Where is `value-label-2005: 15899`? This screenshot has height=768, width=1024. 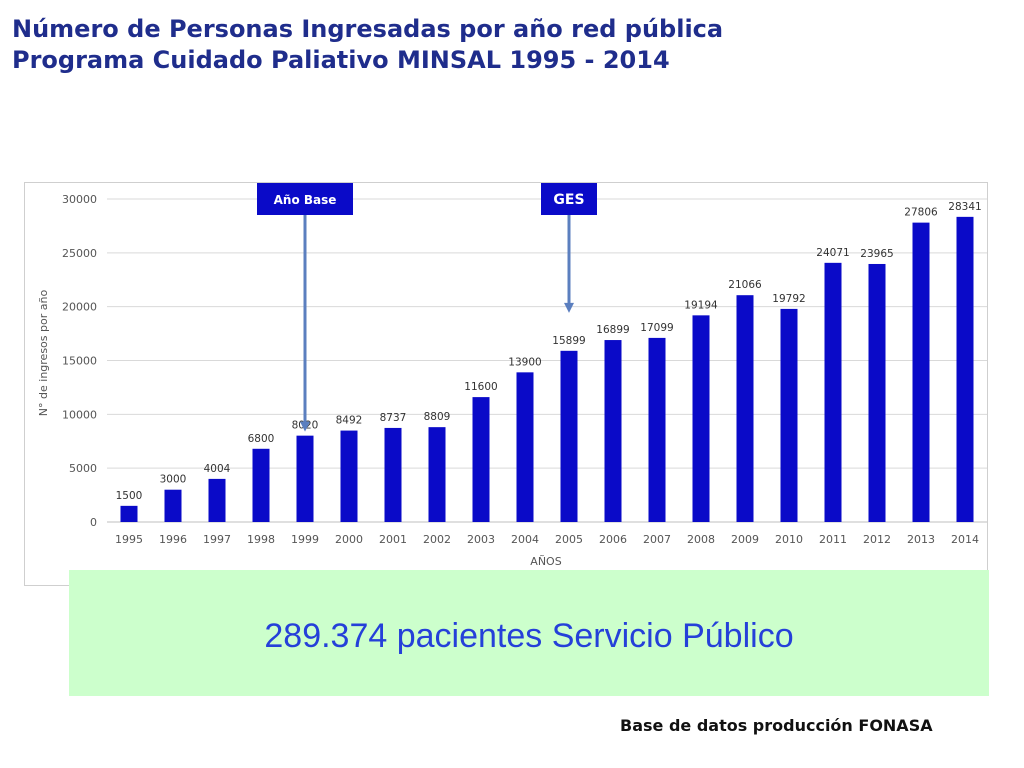 value-label-2005: 15899 is located at coordinates (568, 341).